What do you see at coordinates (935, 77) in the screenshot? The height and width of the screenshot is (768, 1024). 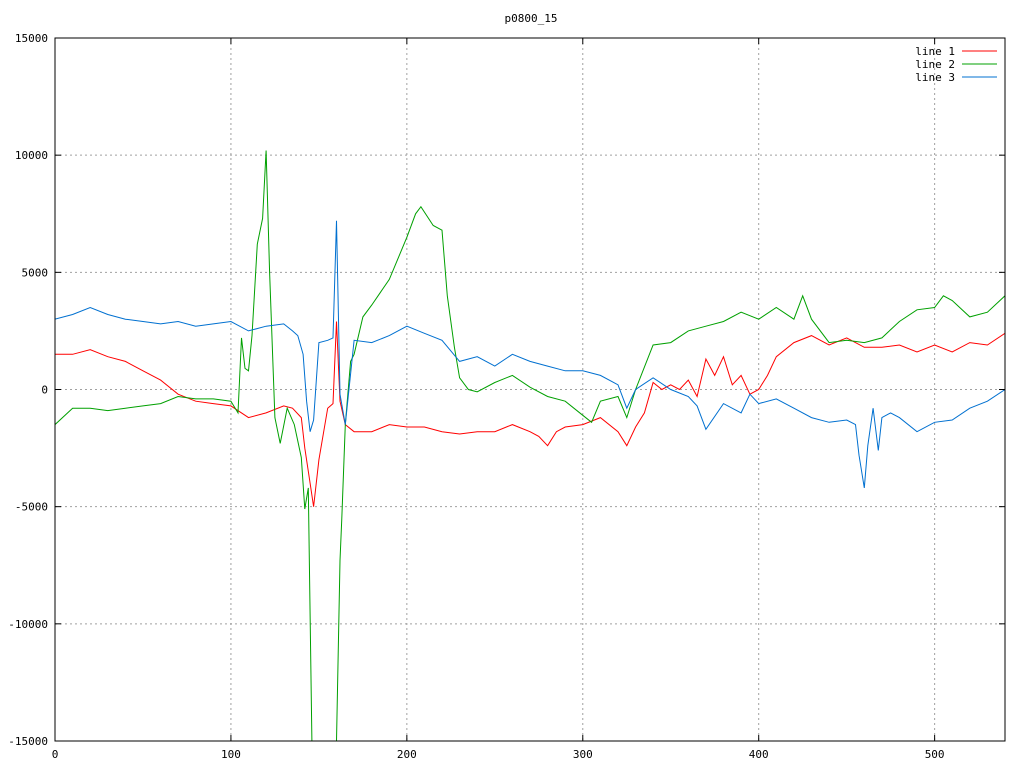 I see `legend-label: line 3` at bounding box center [935, 77].